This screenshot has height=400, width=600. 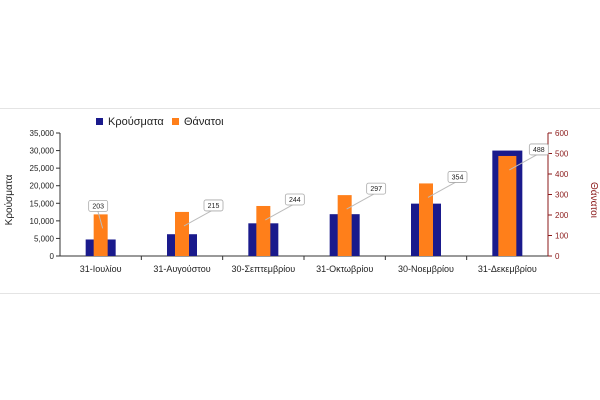 What do you see at coordinates (42, 186) in the screenshot?
I see `y-left-tick-label: 20,000` at bounding box center [42, 186].